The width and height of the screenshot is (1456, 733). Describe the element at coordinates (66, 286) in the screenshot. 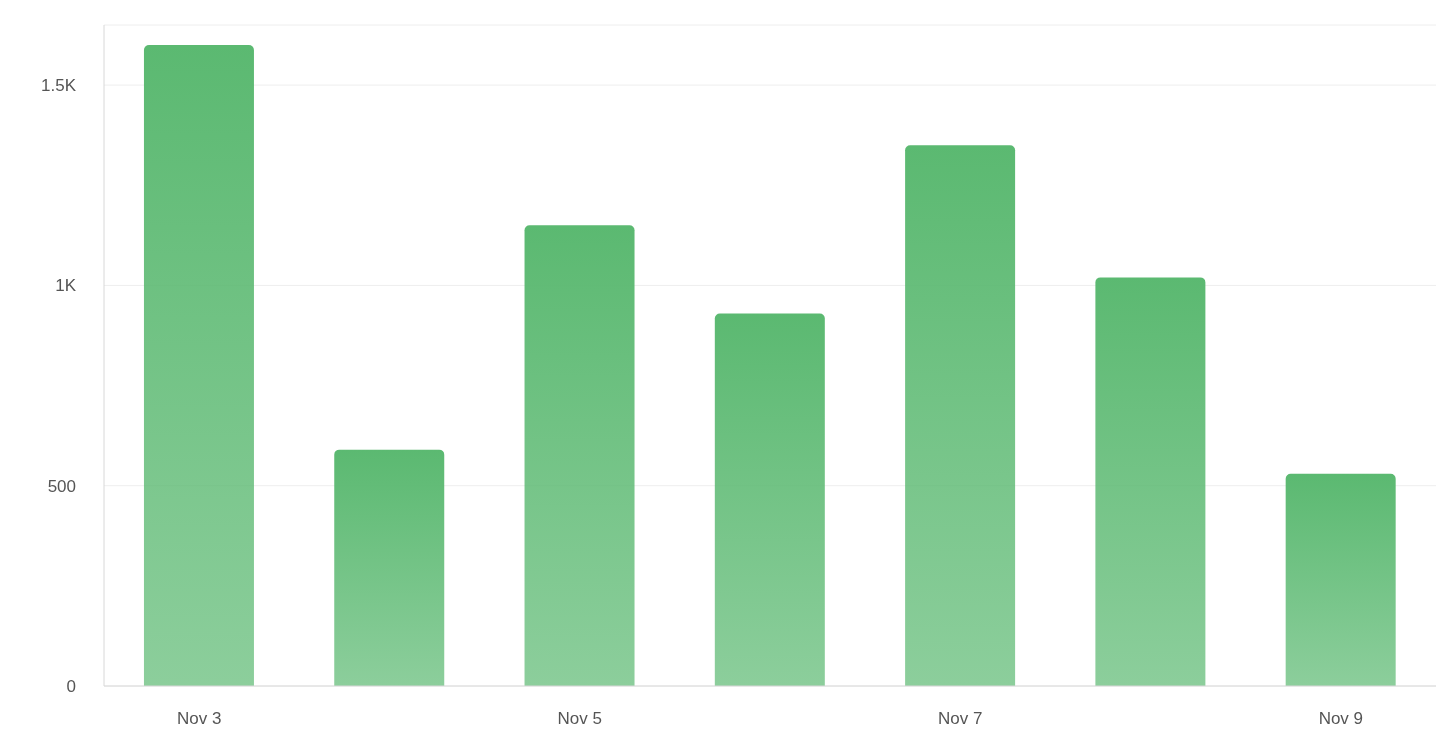

I see `y-tick-label: 1K` at that location.